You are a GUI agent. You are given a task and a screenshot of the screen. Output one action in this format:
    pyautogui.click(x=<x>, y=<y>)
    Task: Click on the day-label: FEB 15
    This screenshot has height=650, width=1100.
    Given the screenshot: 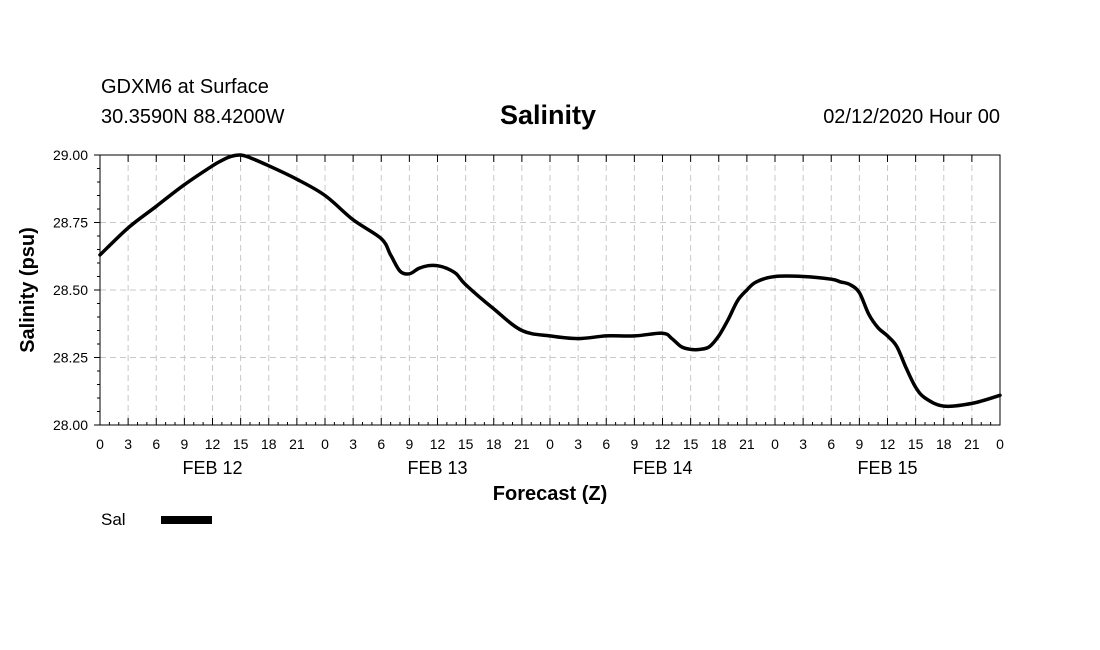 What is the action you would take?
    pyautogui.click(x=887, y=468)
    